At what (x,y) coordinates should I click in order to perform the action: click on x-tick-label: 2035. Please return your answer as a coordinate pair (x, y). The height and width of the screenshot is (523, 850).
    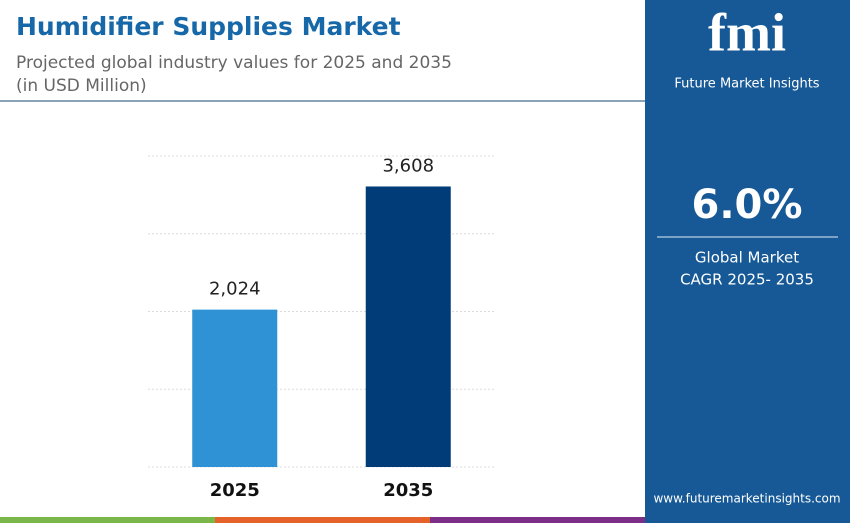
    Looking at the image, I should click on (408, 490).